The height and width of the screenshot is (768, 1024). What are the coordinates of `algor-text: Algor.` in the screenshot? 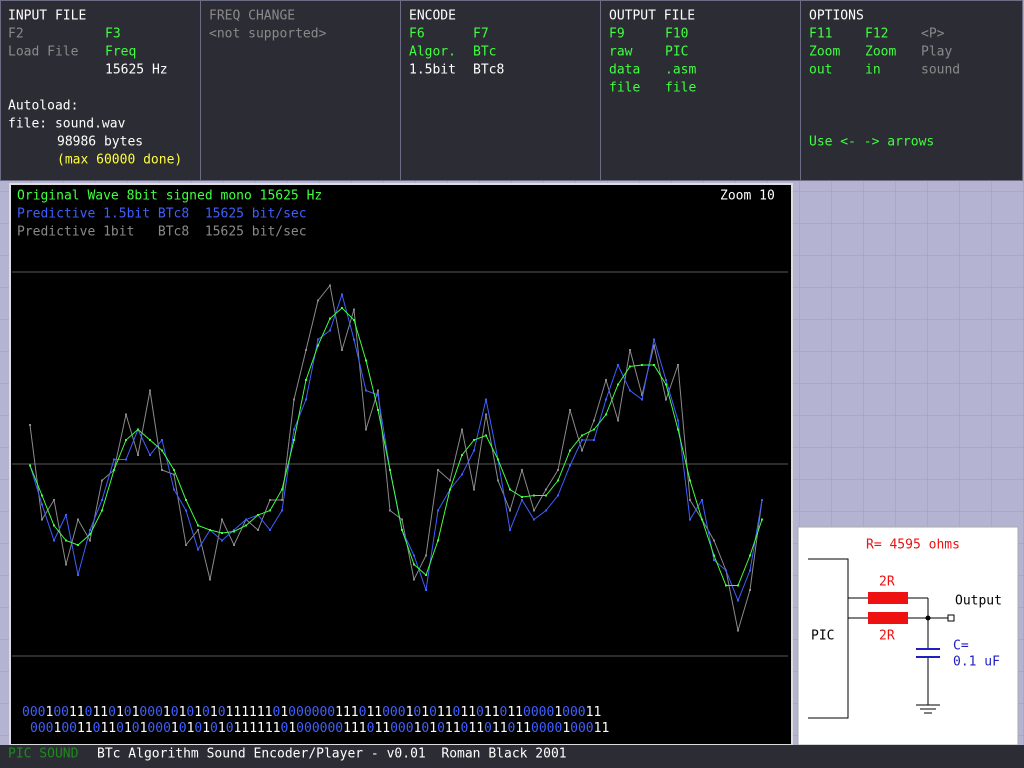 It's located at (432, 52).